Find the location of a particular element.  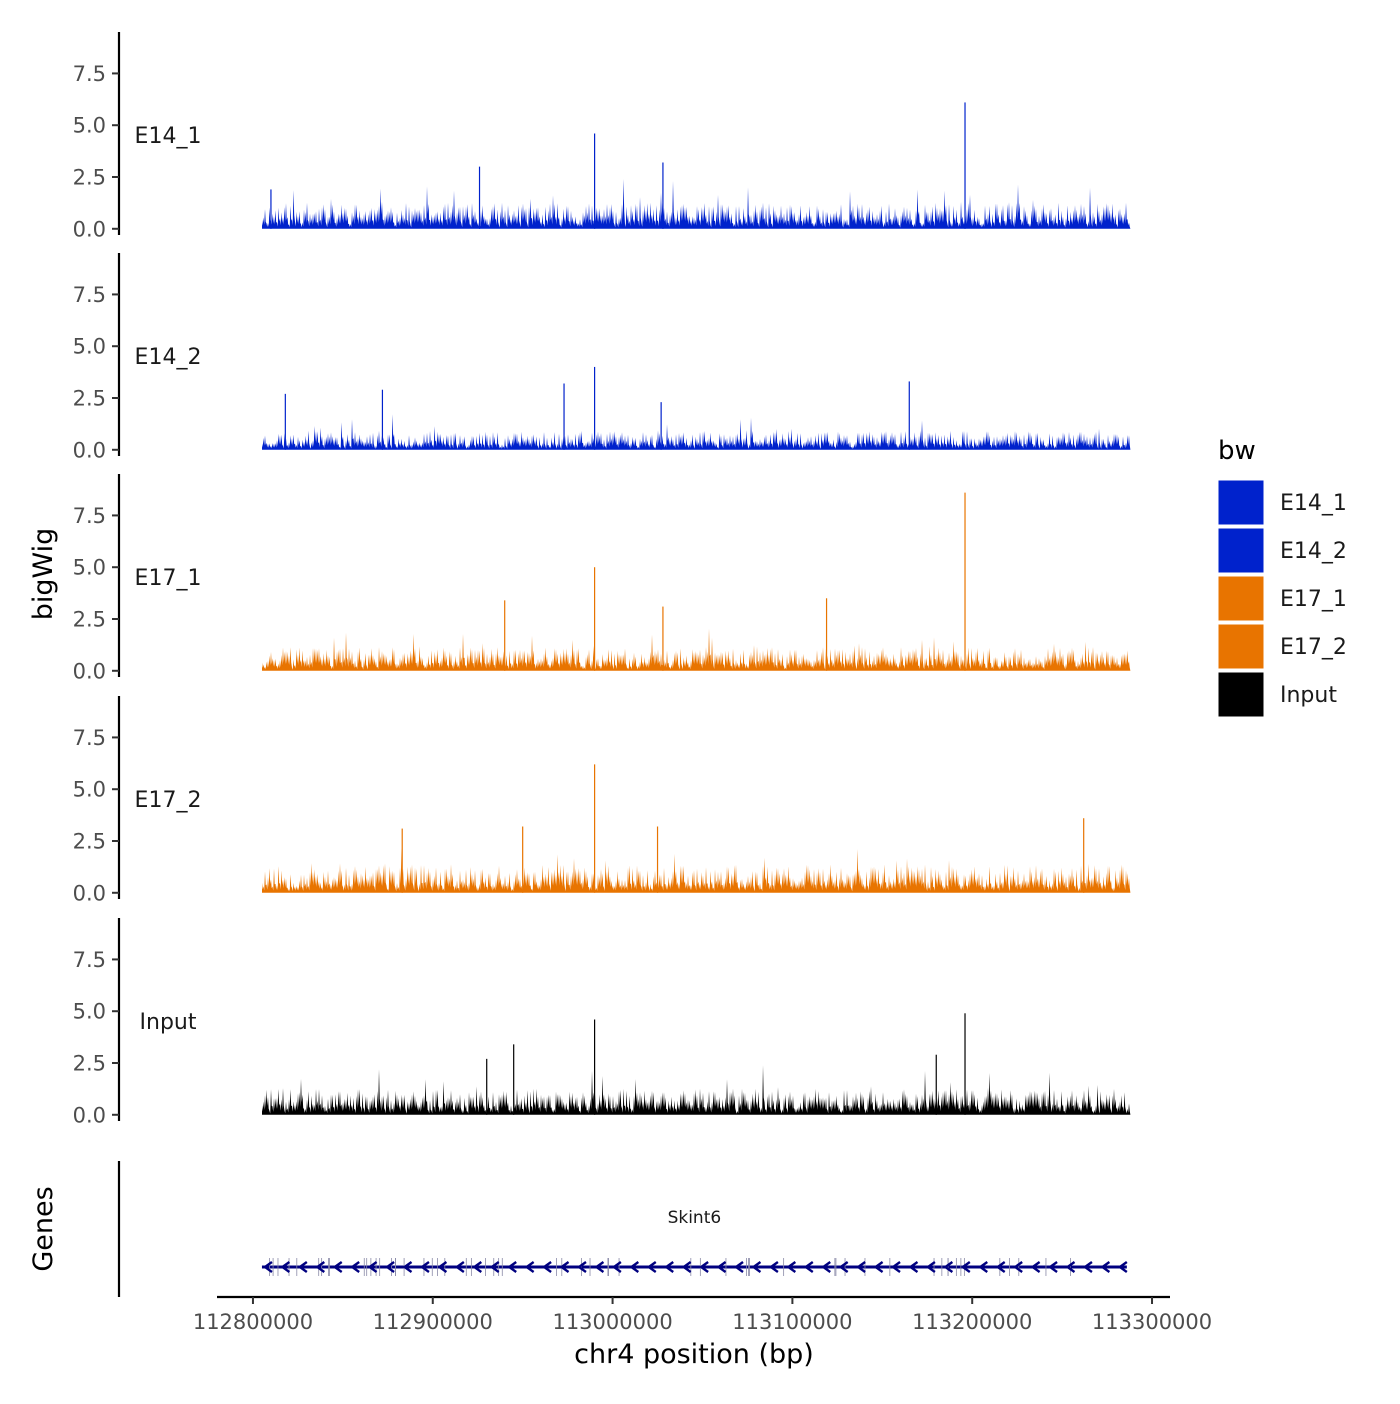

legend-title: bw is located at coordinates (1237, 451).